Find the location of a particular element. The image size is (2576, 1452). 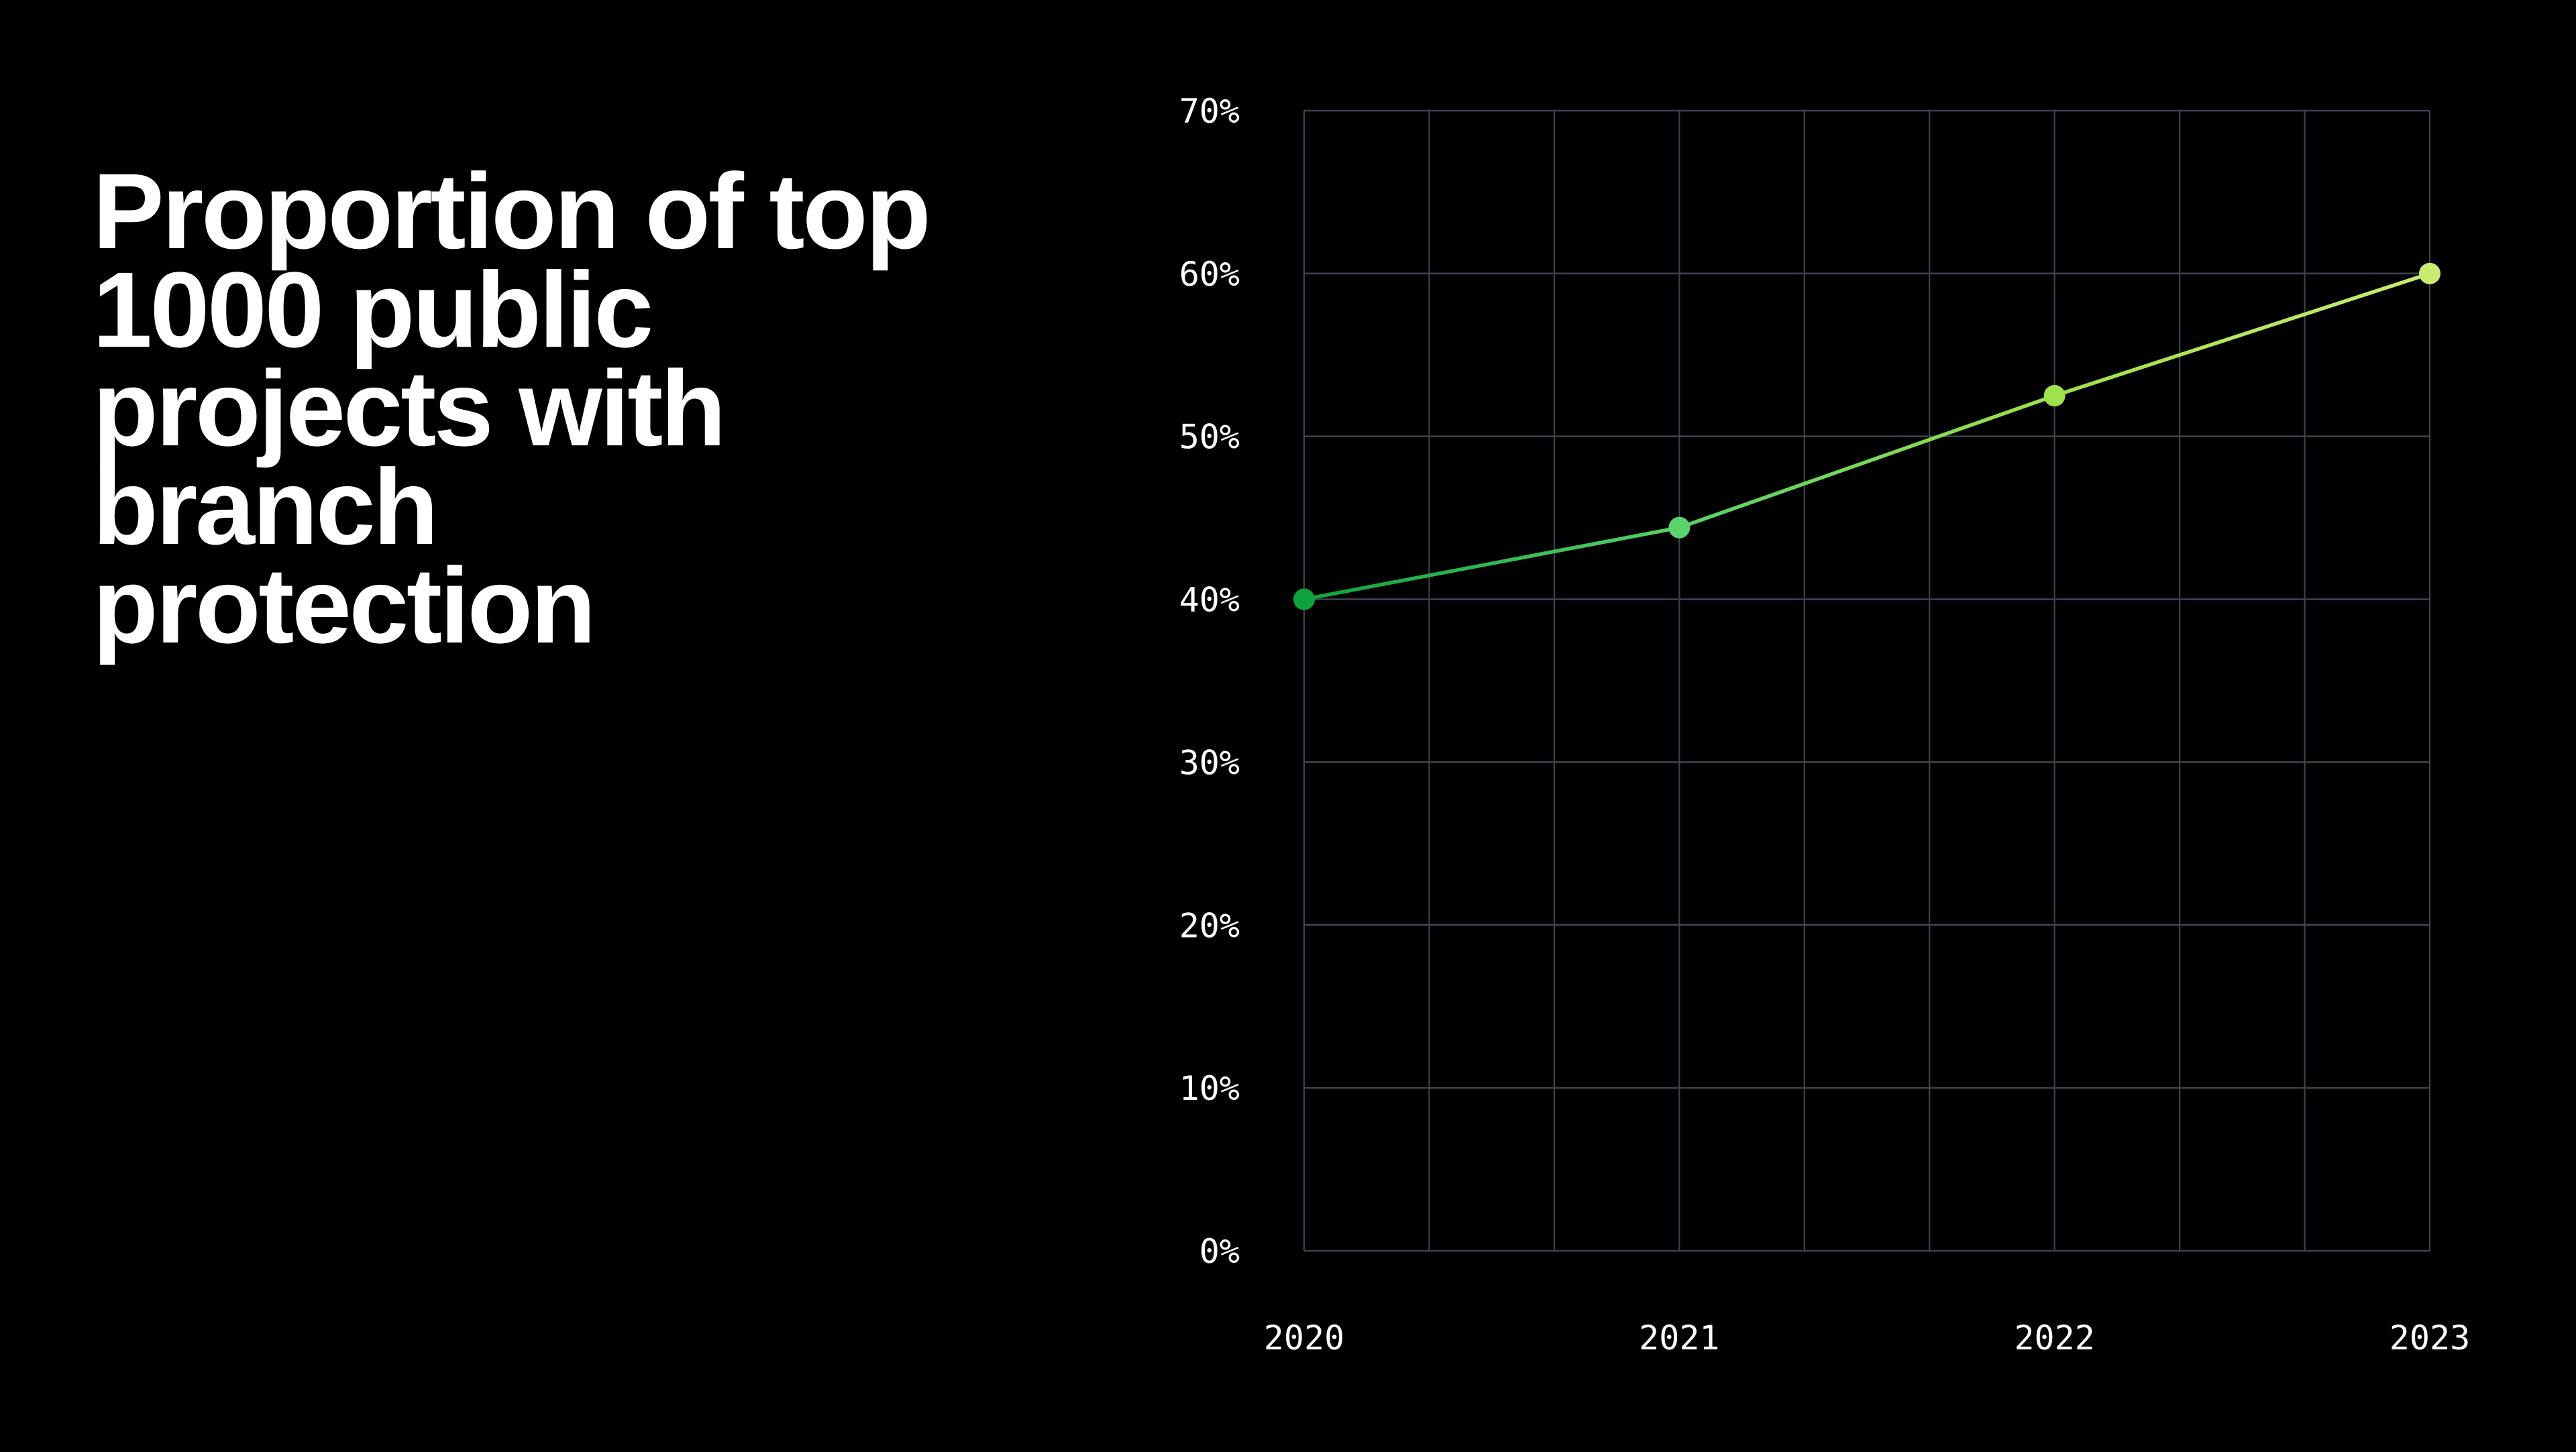

data-point-2023 is located at coordinates (2429, 273).